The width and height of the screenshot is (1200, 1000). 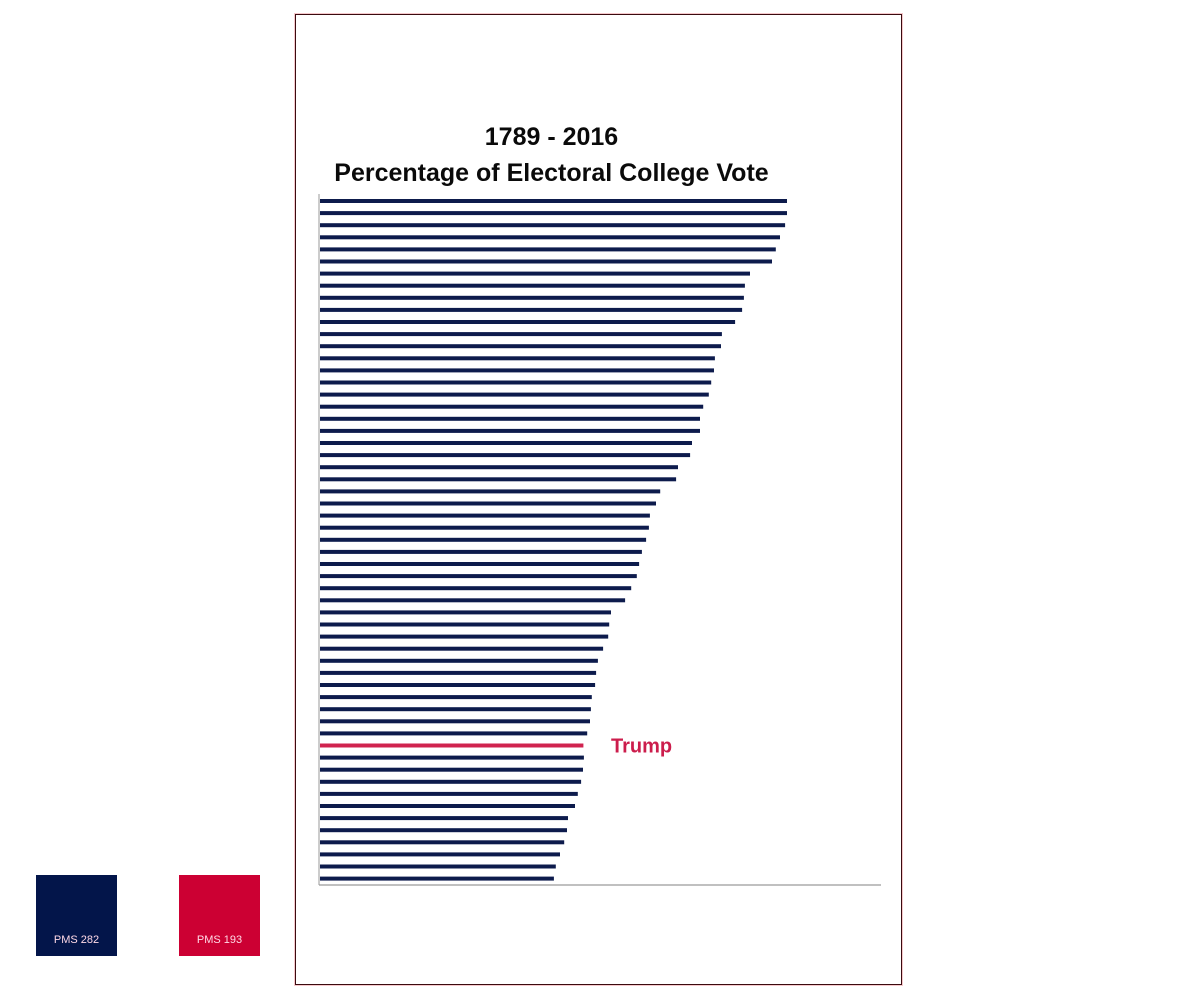 What do you see at coordinates (76, 915) in the screenshot?
I see `color-swatch-pms-282: PMS 282` at bounding box center [76, 915].